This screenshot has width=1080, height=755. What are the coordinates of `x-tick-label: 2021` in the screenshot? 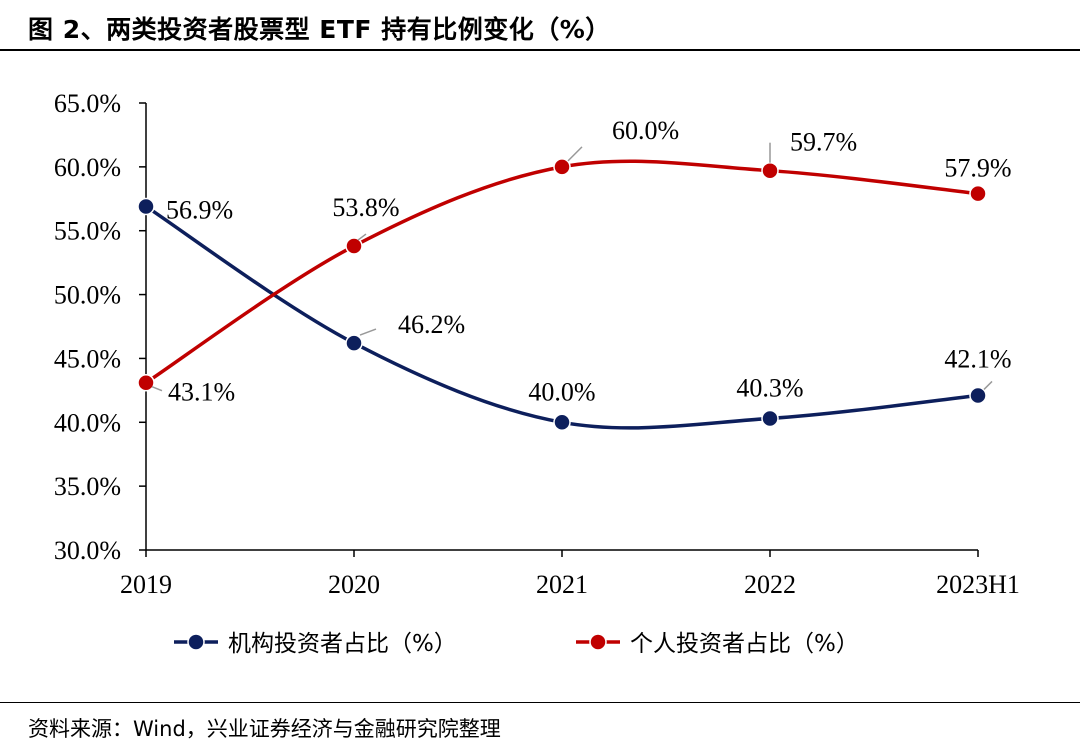 It's located at (562, 584).